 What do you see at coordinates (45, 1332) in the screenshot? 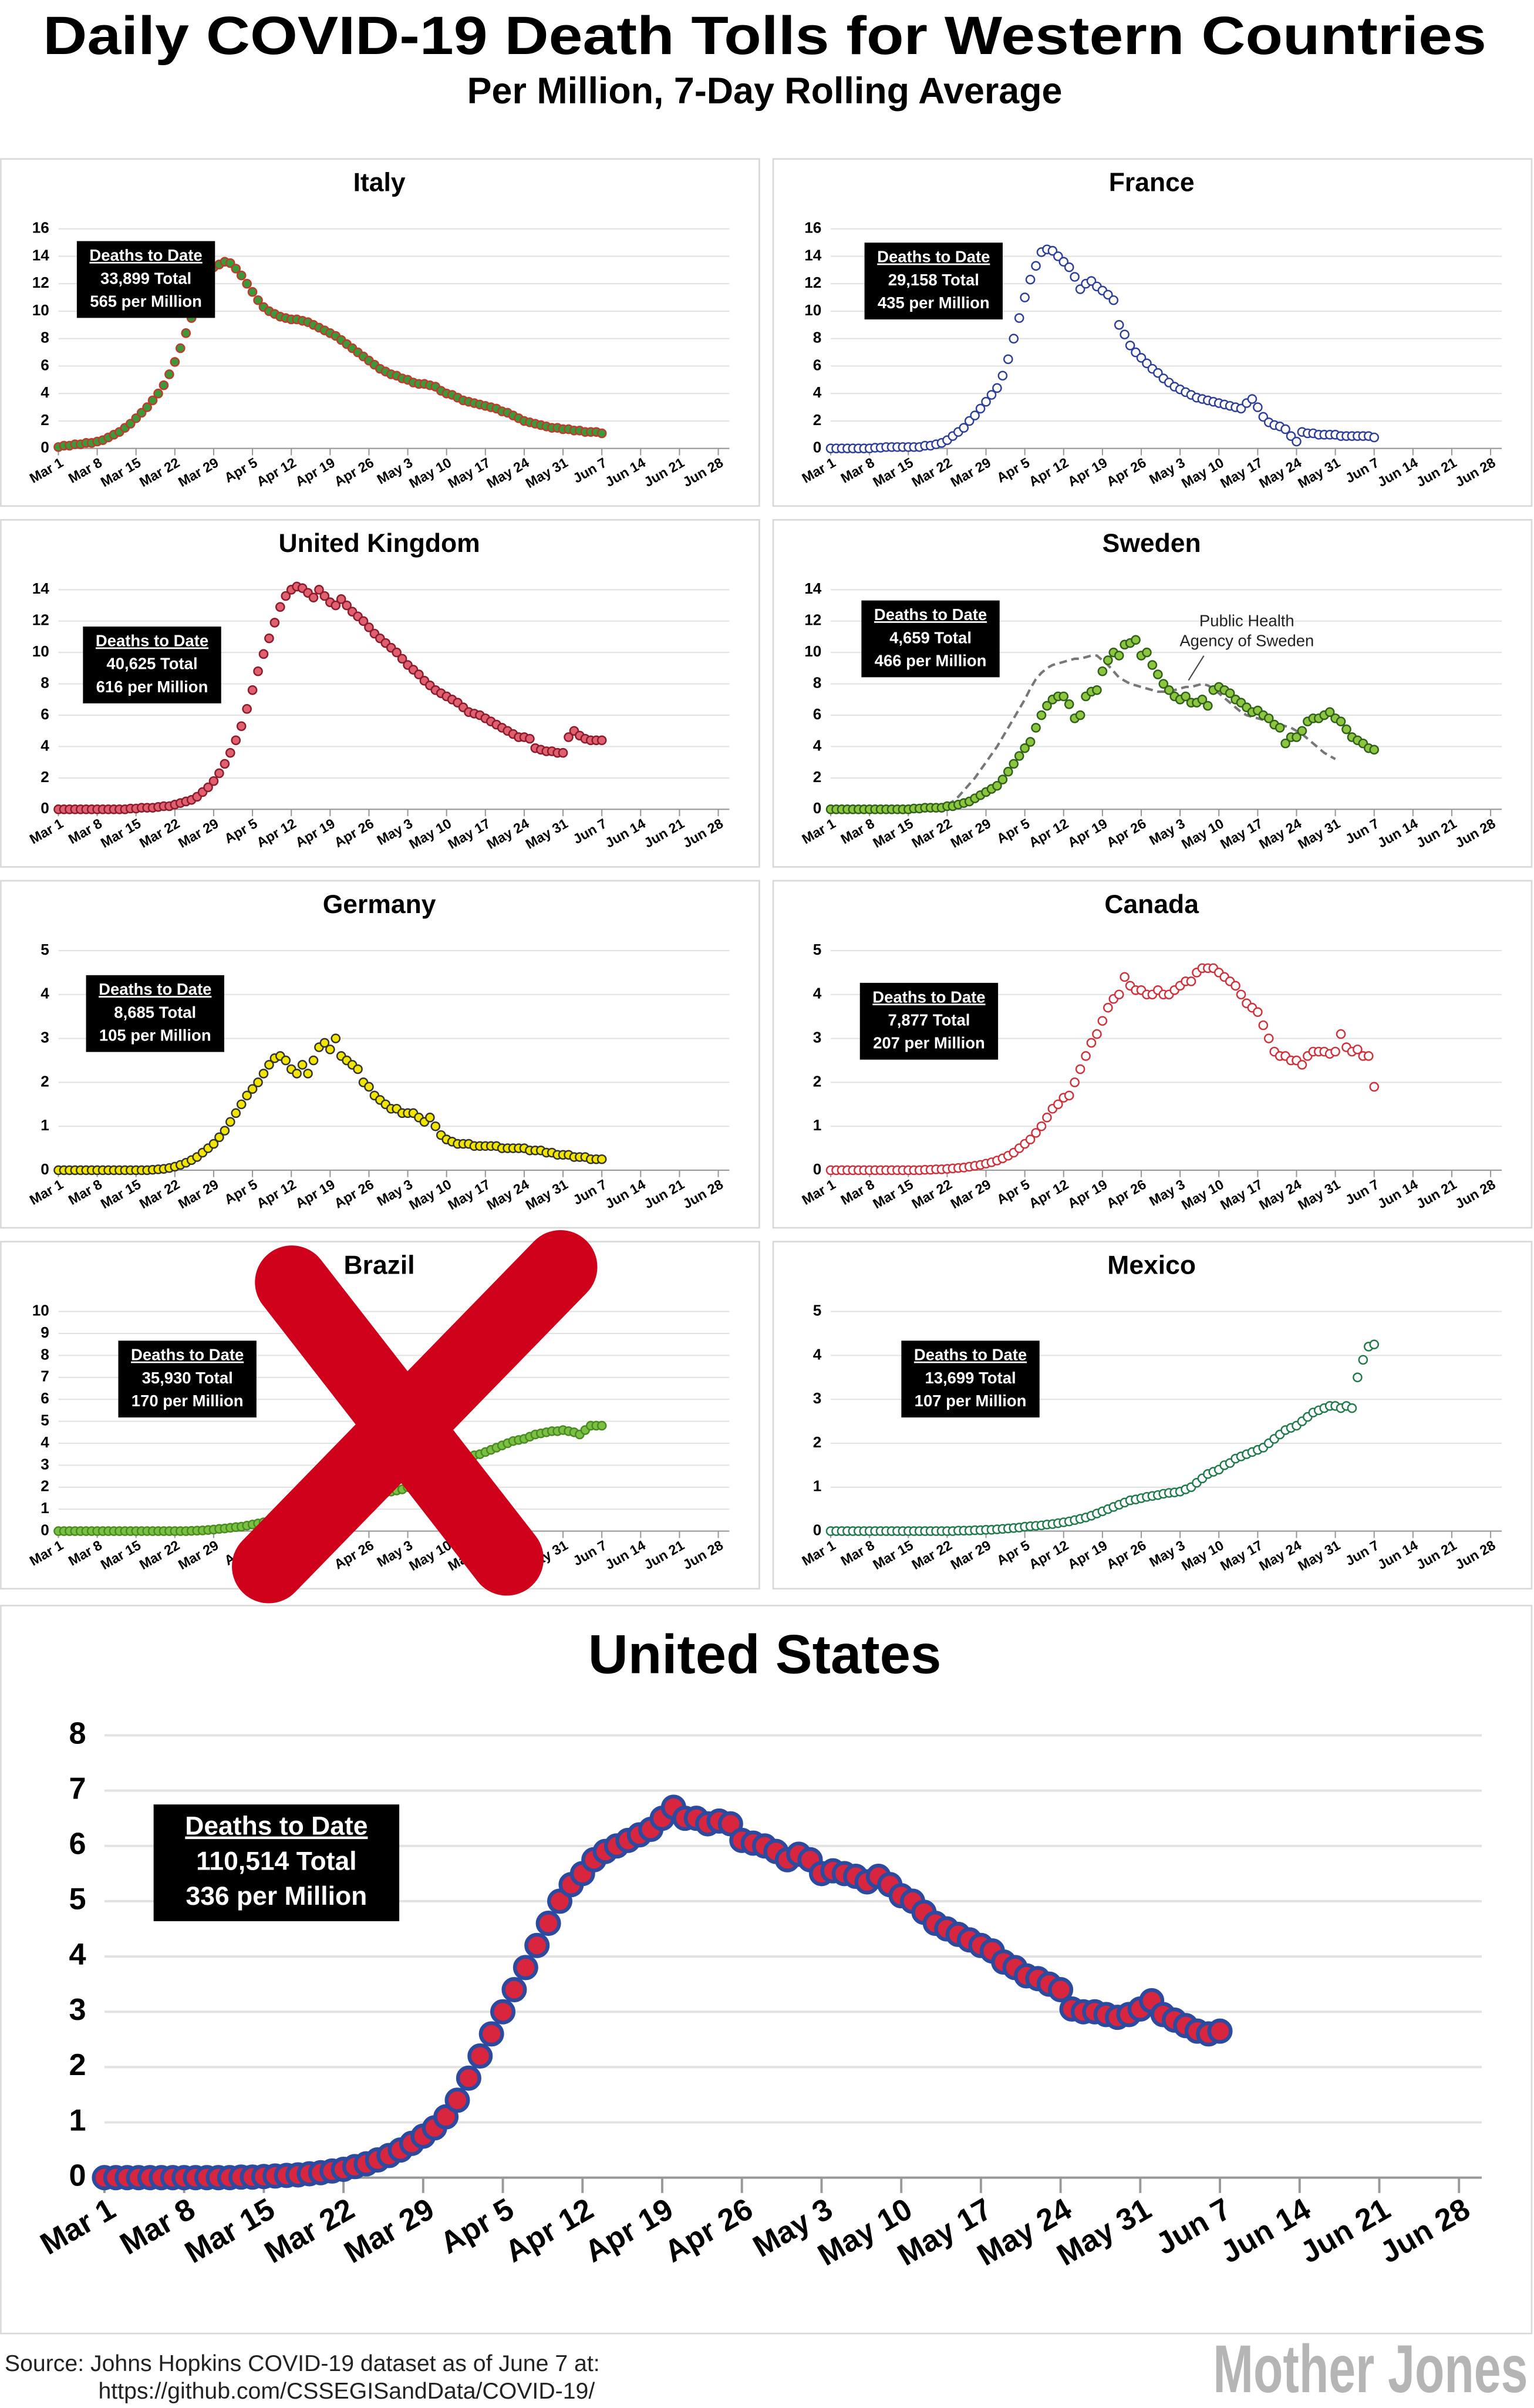
I see `y-tick-label: 9` at bounding box center [45, 1332].